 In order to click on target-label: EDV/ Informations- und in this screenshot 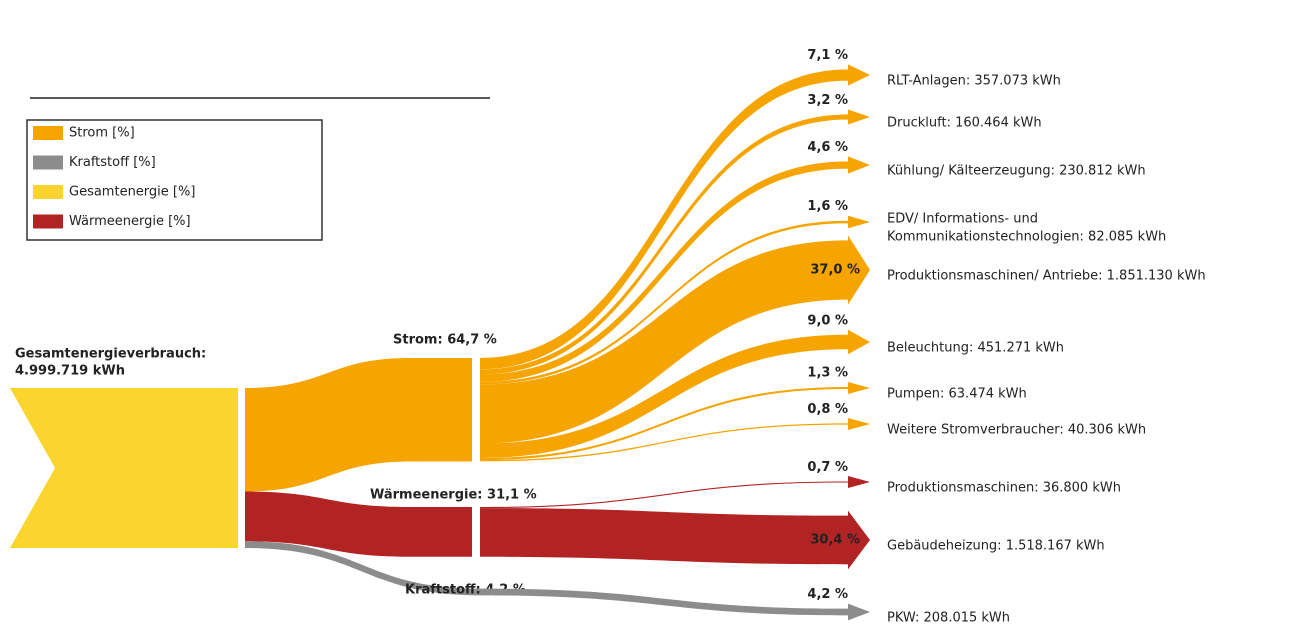, I will do `click(962, 219)`.